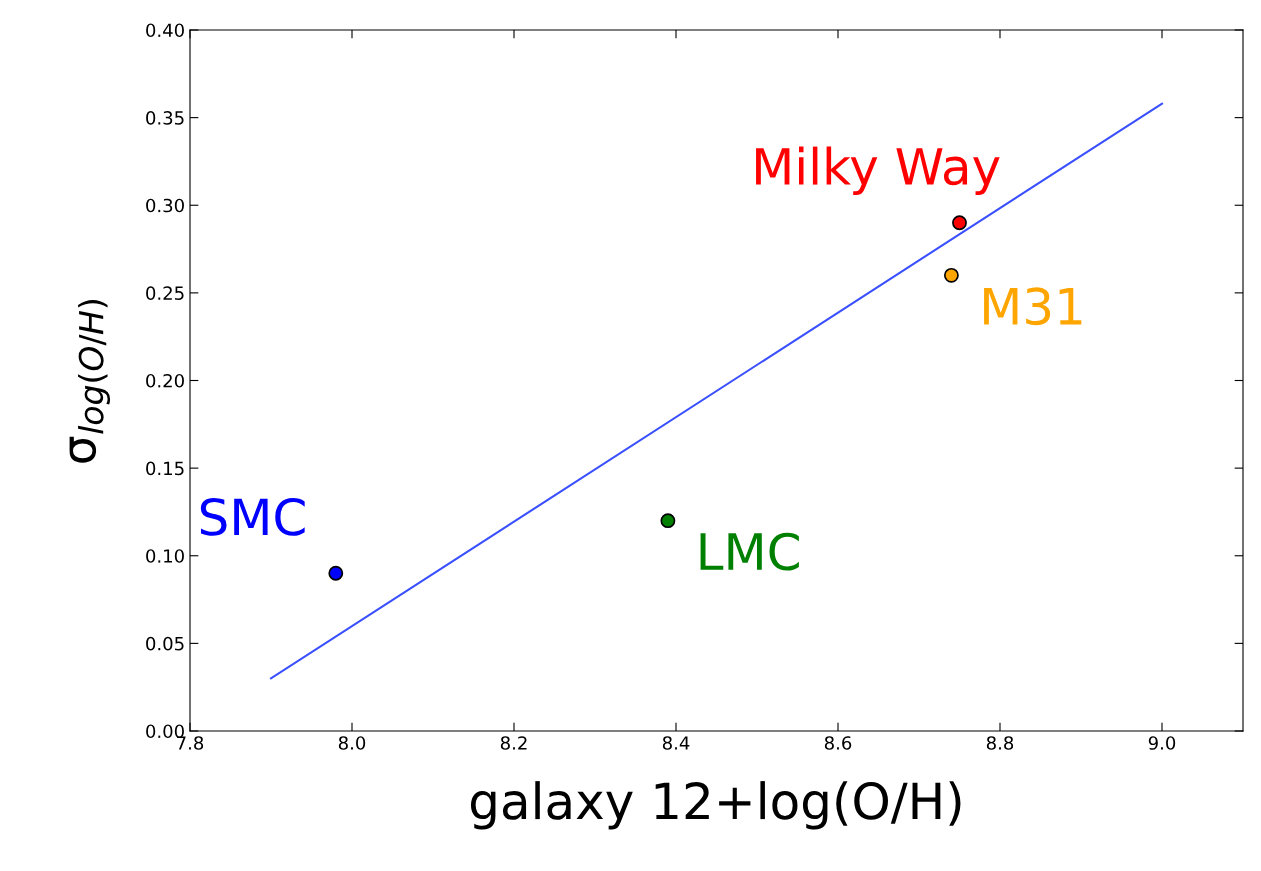 Image resolution: width=1261 pixels, height=871 pixels. What do you see at coordinates (165, 556) in the screenshot?
I see `y-tick-label: 0.10` at bounding box center [165, 556].